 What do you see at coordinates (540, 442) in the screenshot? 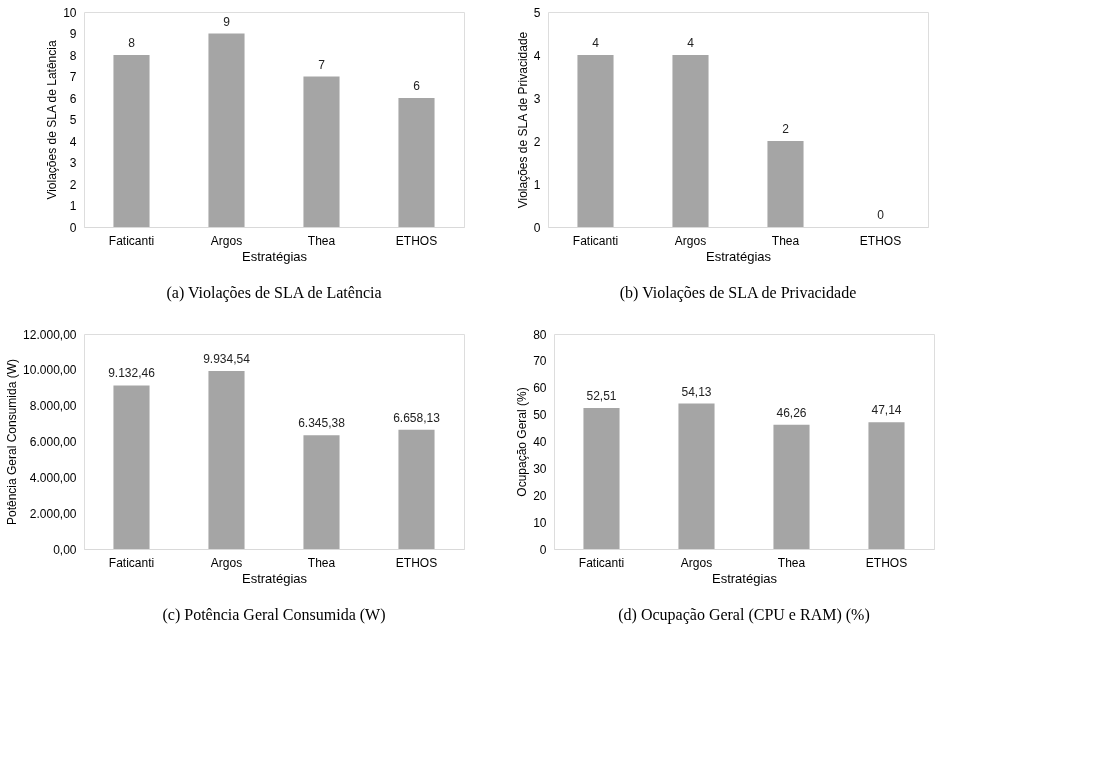
I see `y-tick-label: 40` at bounding box center [540, 442].